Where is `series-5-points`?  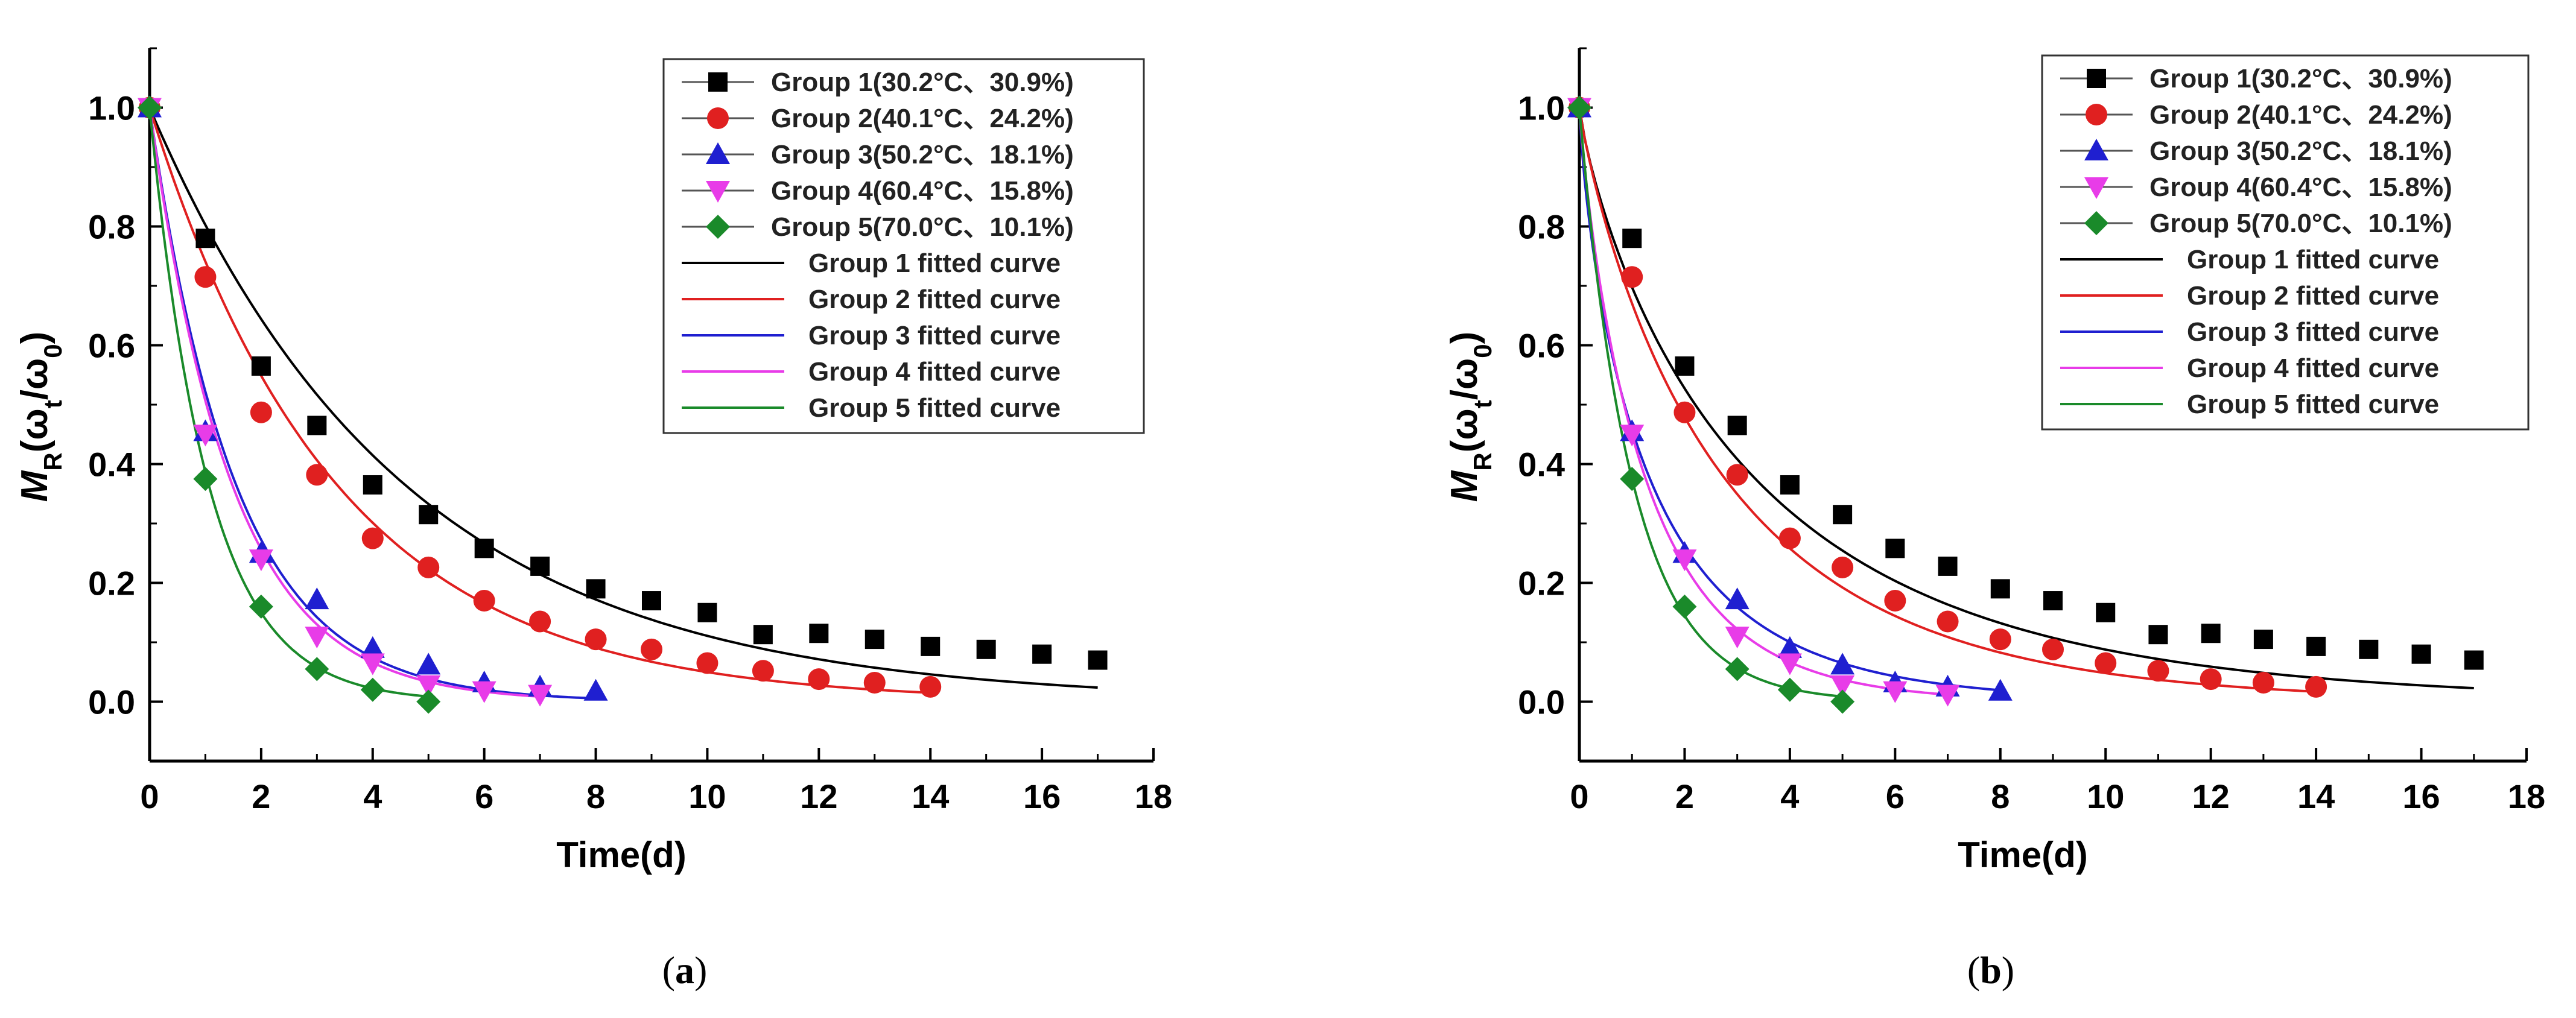
series-5-points is located at coordinates (1711, 405).